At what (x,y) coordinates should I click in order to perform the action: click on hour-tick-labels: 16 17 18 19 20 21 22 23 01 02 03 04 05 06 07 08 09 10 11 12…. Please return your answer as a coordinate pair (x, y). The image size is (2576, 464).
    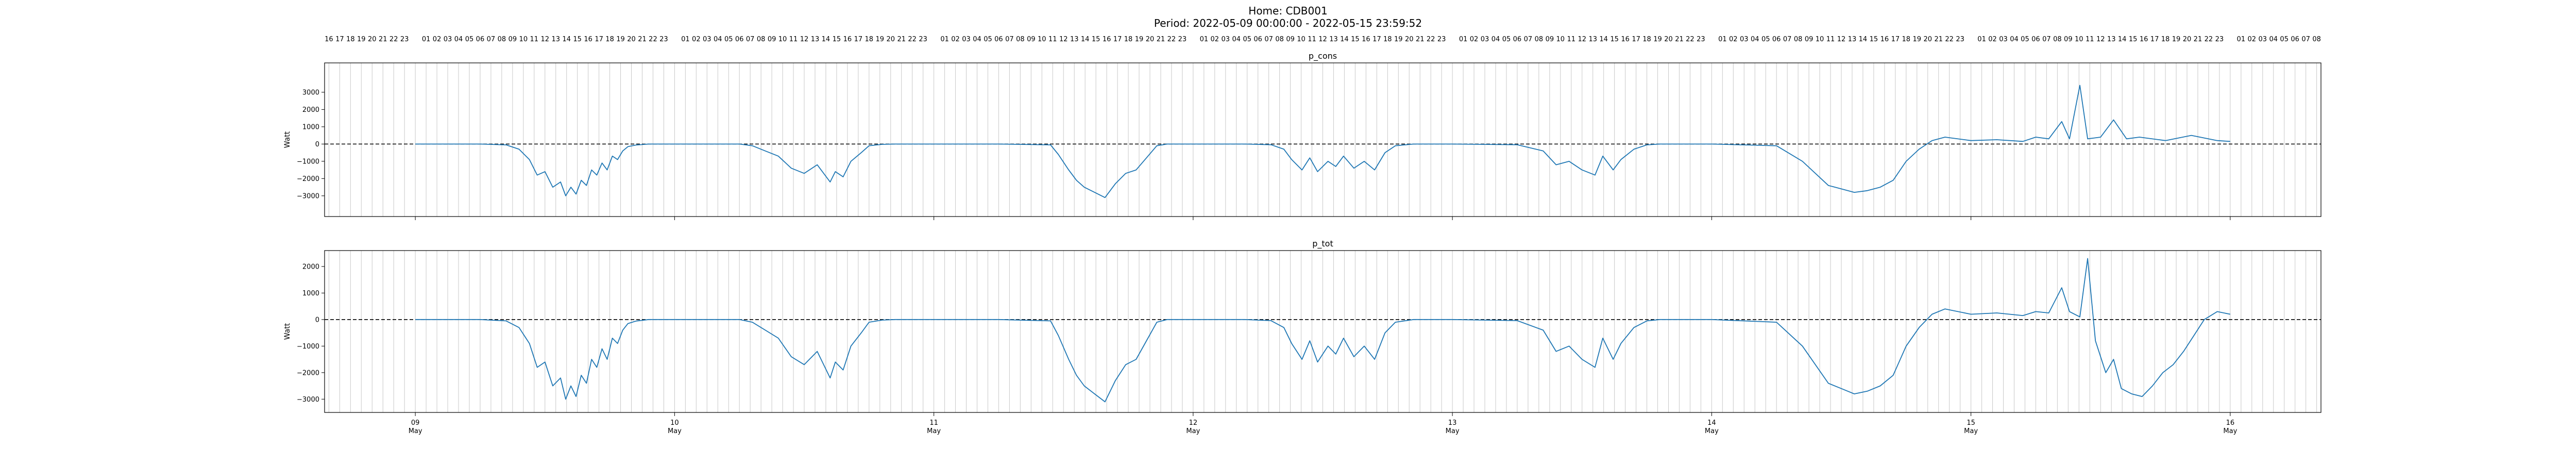
    Looking at the image, I should click on (1323, 39).